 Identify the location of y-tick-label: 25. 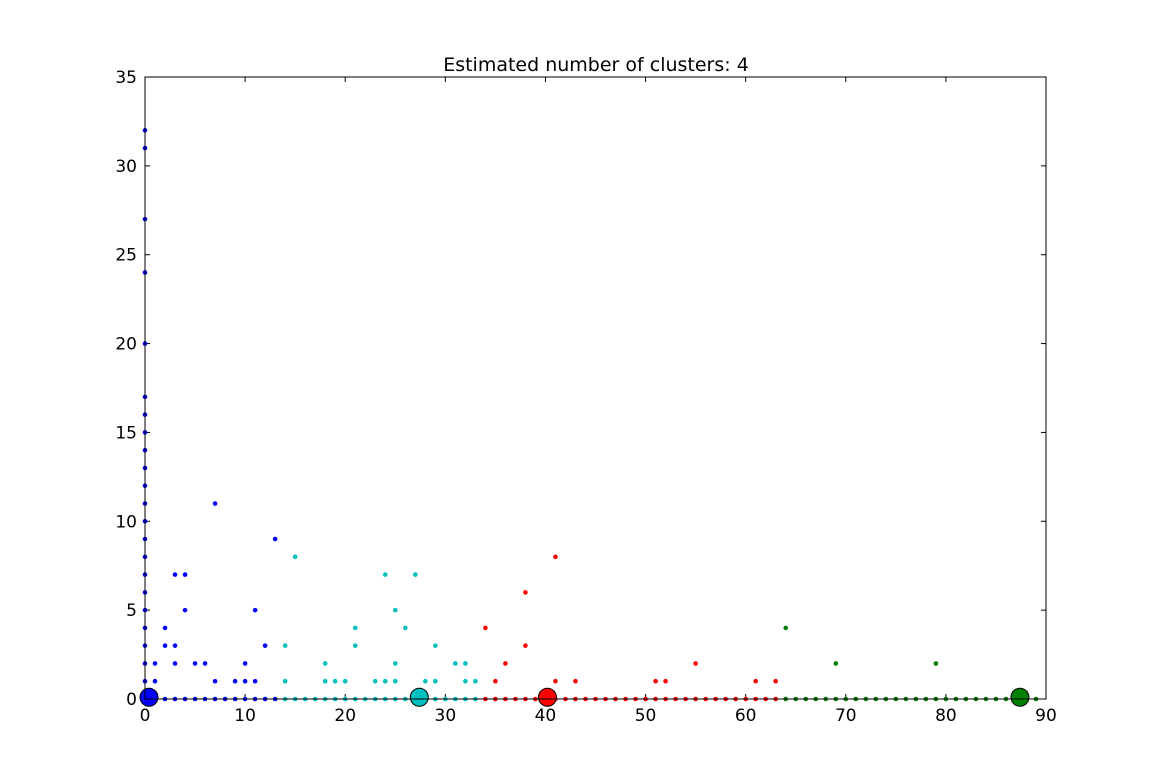
(126, 256).